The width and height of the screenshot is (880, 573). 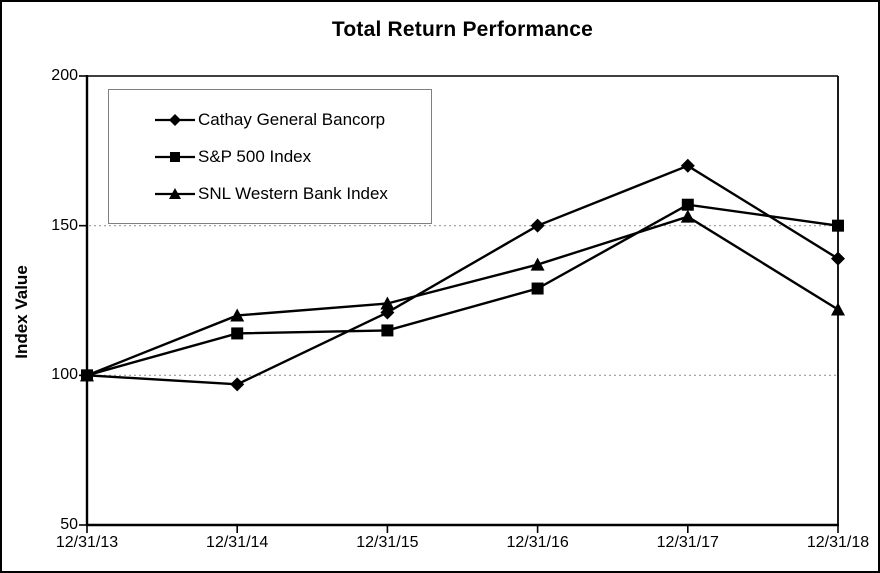 I want to click on x-tick-label: 12/31/13, so click(x=87, y=542).